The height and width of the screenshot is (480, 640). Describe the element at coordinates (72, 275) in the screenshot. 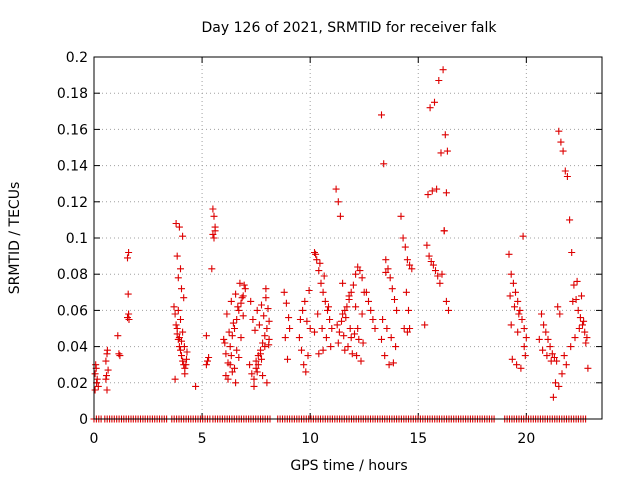

I see `y-tick-label: 0.08` at that location.